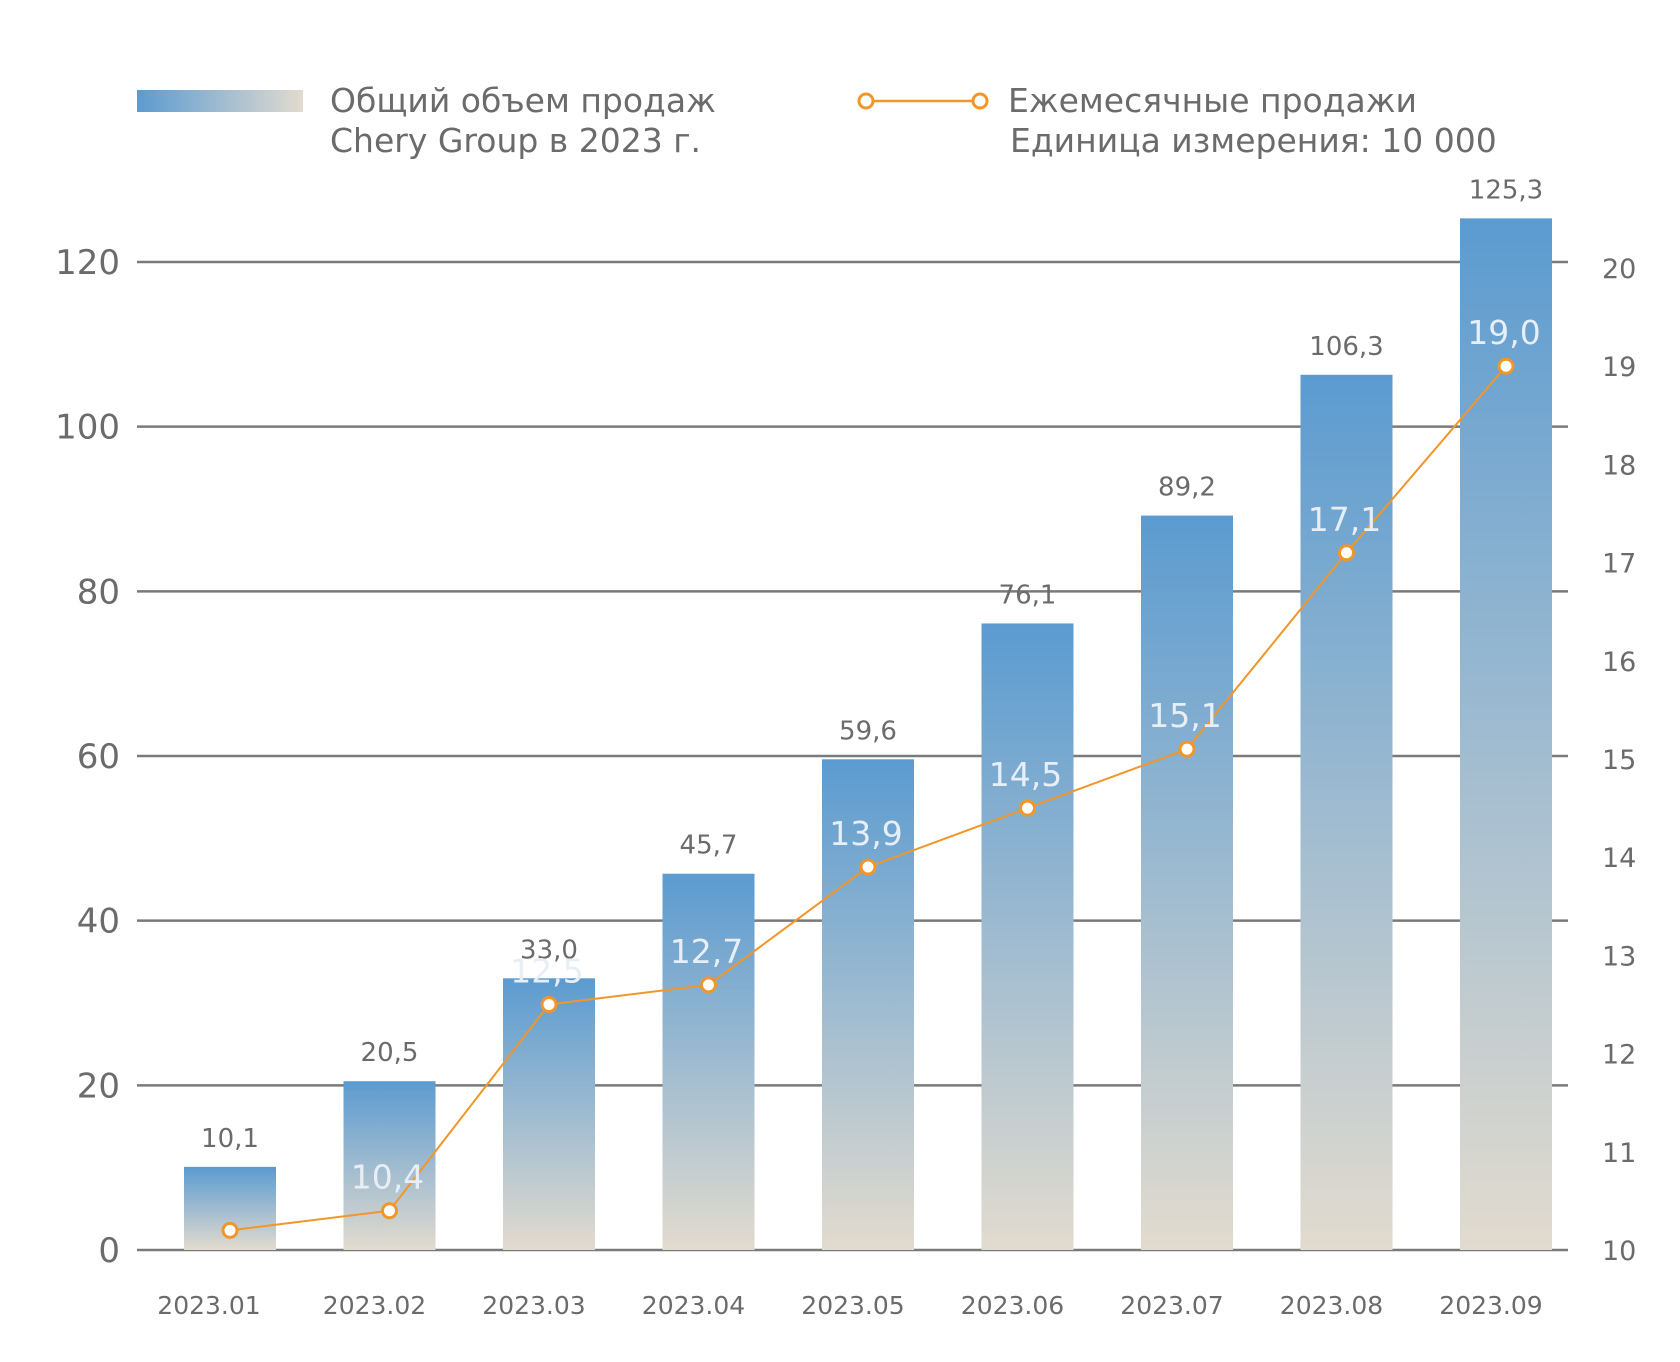 This screenshot has width=1680, height=1362. What do you see at coordinates (868, 731) in the screenshot?
I see `bar-value-label: 59,6` at bounding box center [868, 731].